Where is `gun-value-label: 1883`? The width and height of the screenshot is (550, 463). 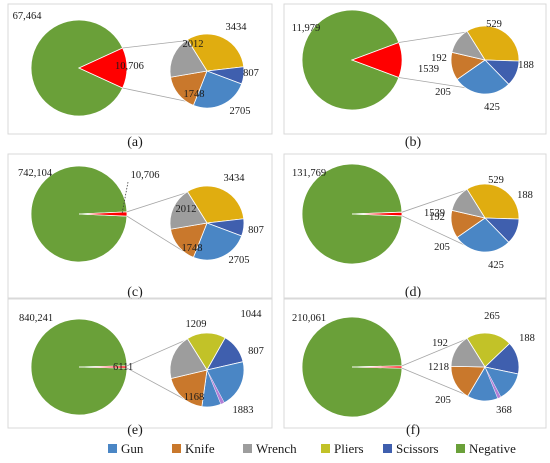 gun-value-label: 1883 is located at coordinates (243, 410).